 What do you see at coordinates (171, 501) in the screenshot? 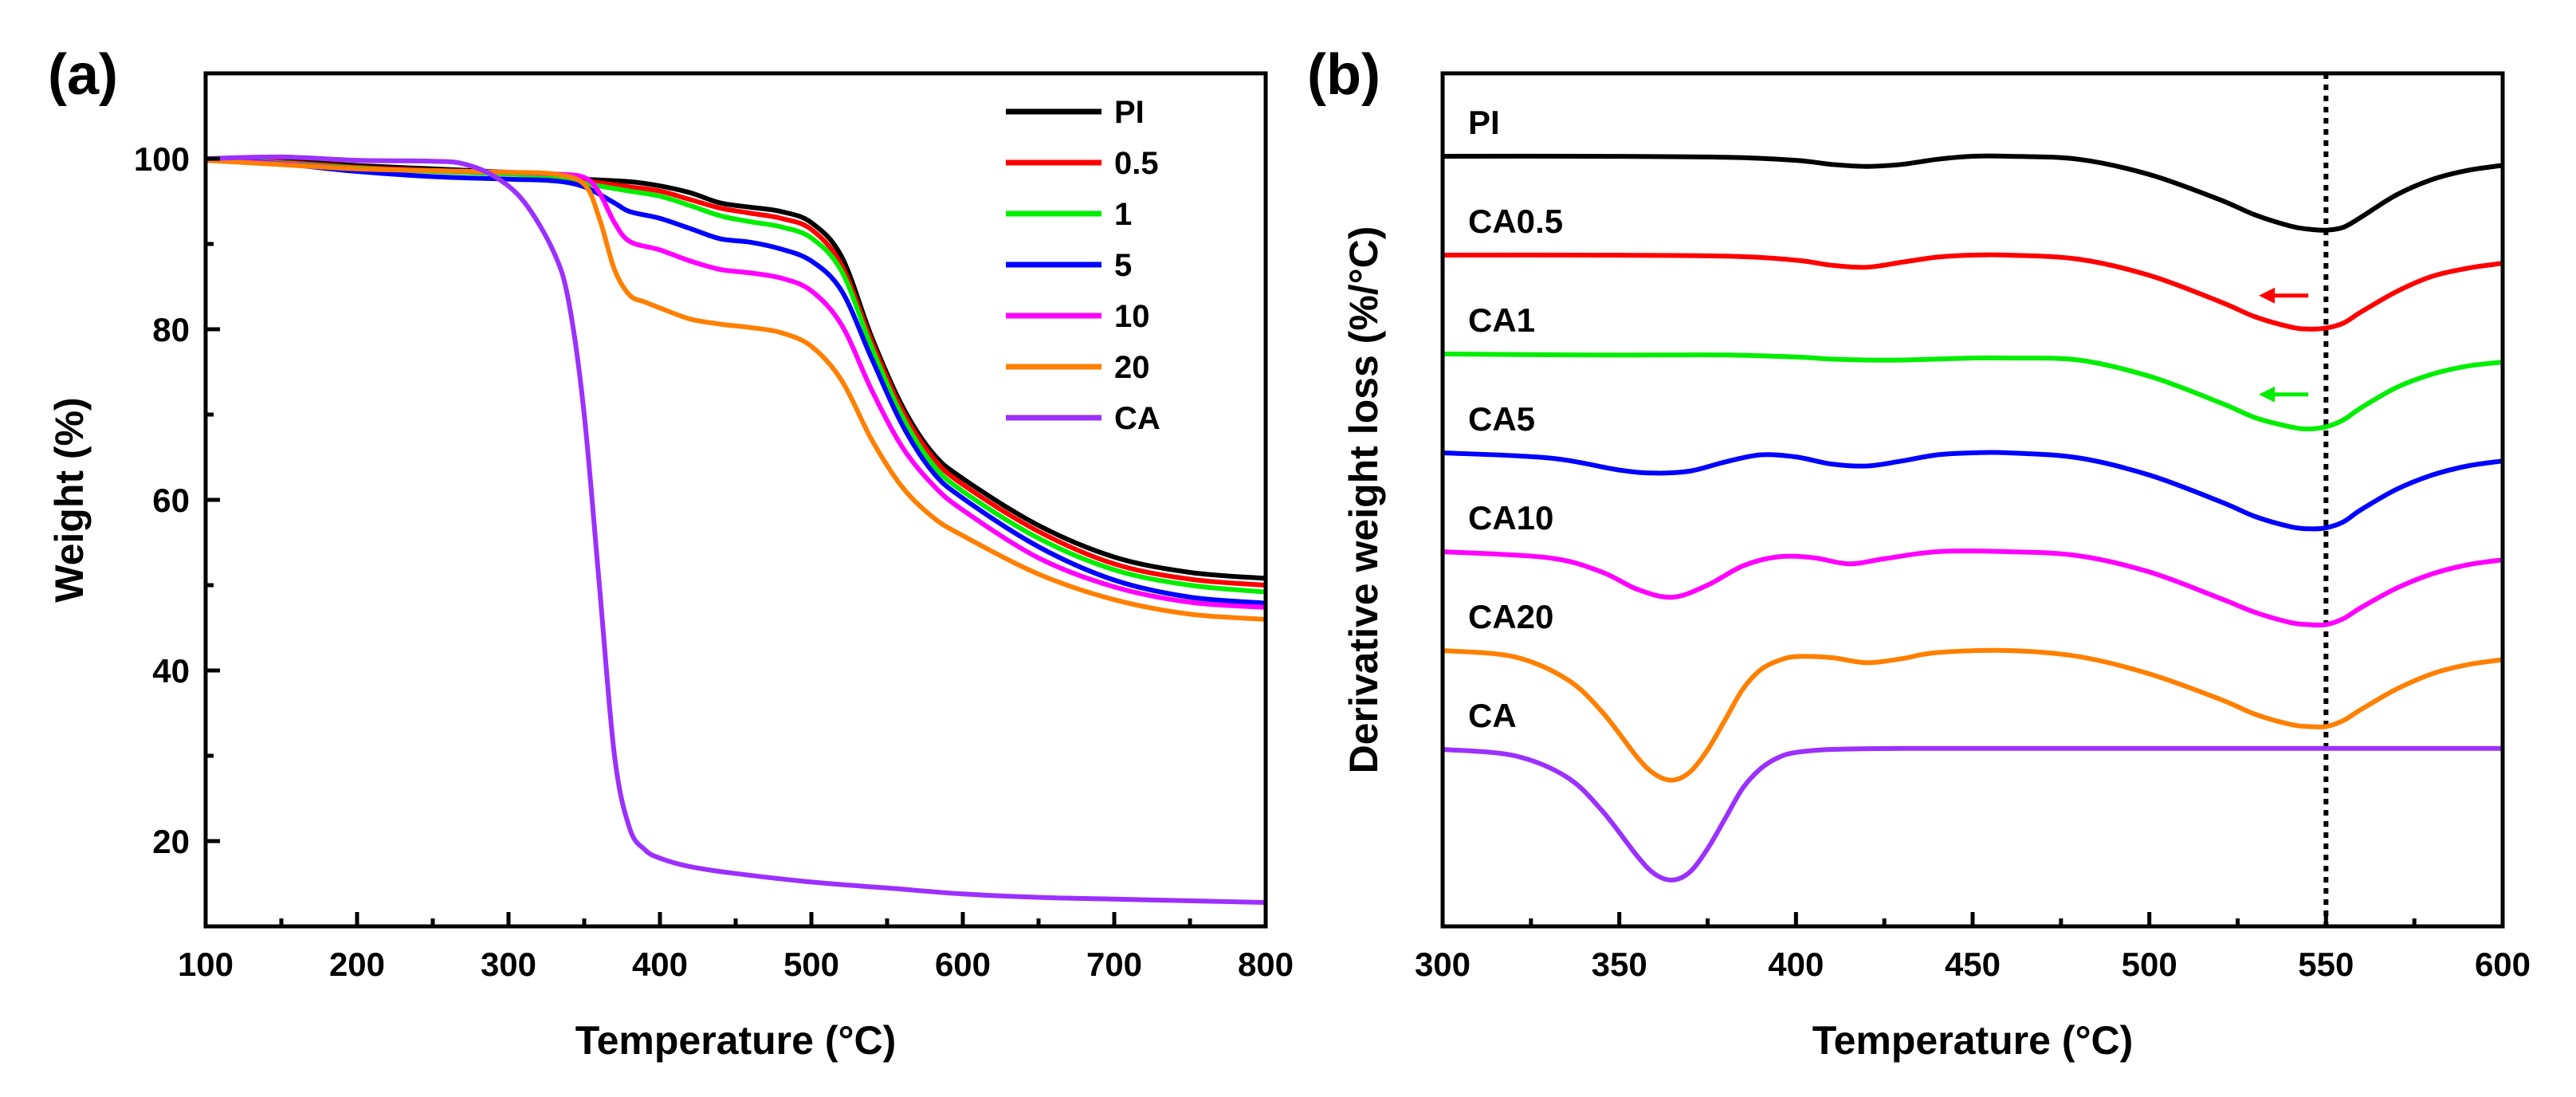
I see `y-tick-label: 60` at bounding box center [171, 501].